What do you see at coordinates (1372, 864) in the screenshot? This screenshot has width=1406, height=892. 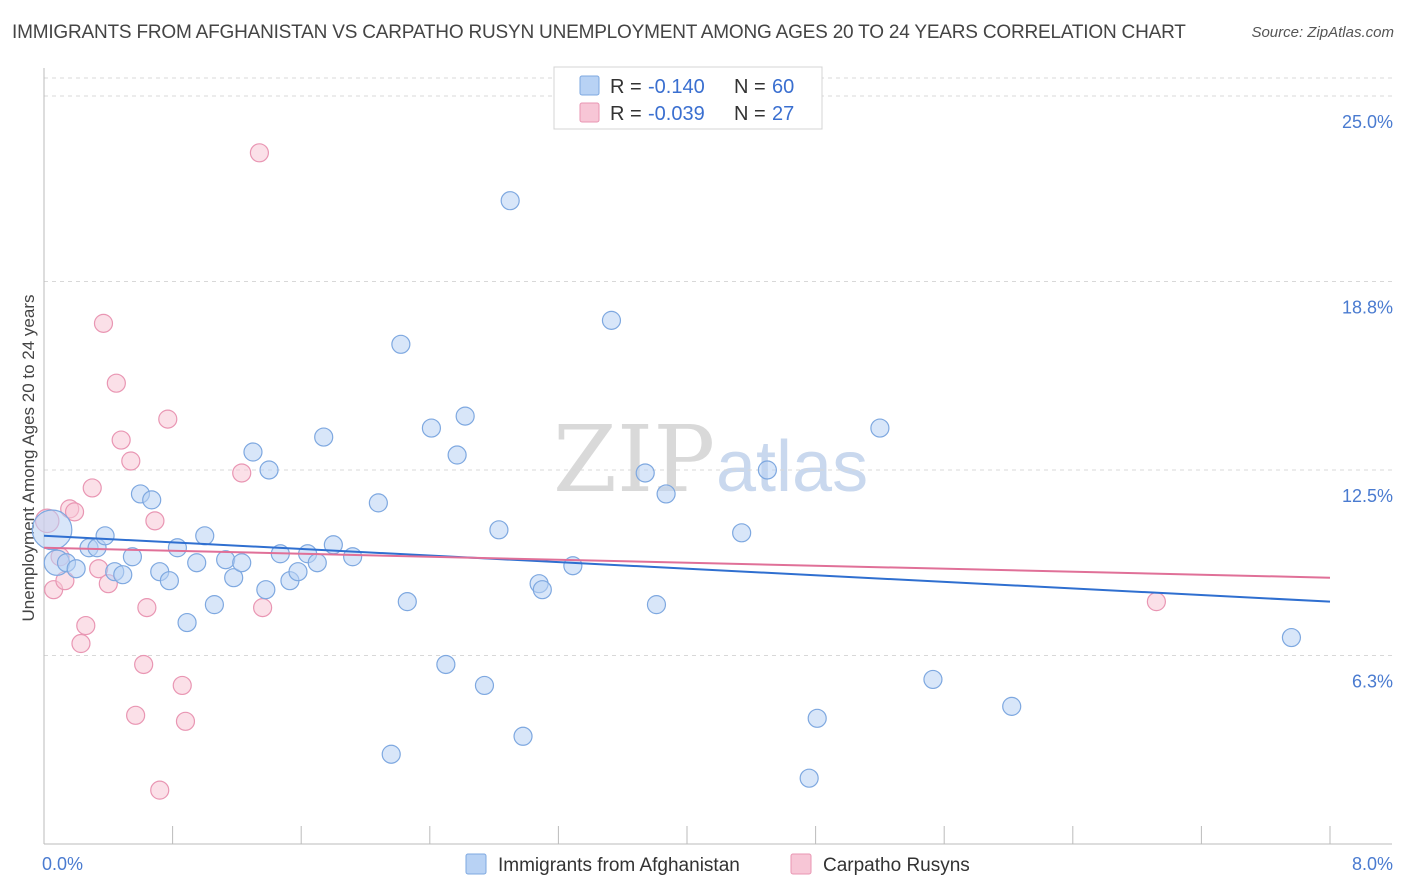 I see `x-tick-label: 8.0%` at bounding box center [1372, 864].